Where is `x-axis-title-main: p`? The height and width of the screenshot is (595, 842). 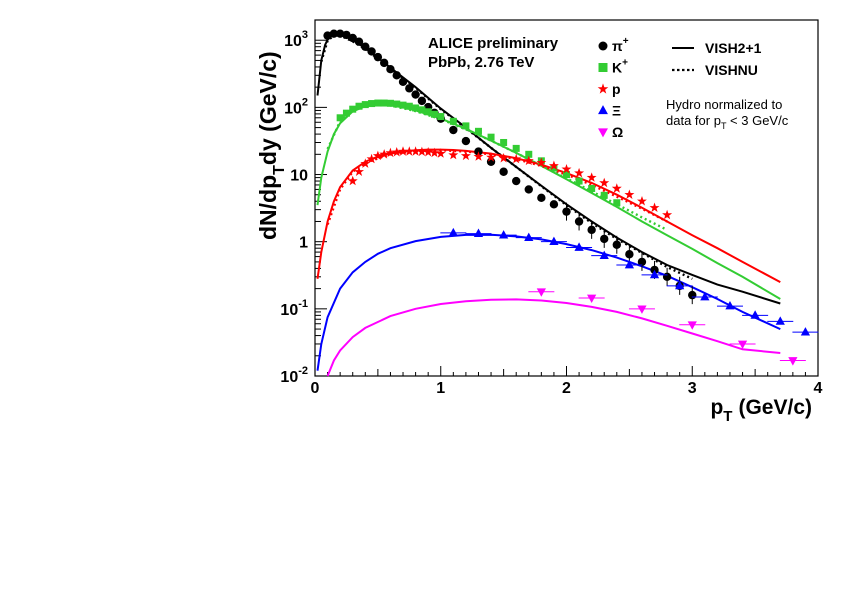
x-axis-title-main: p is located at coordinates (716, 407).